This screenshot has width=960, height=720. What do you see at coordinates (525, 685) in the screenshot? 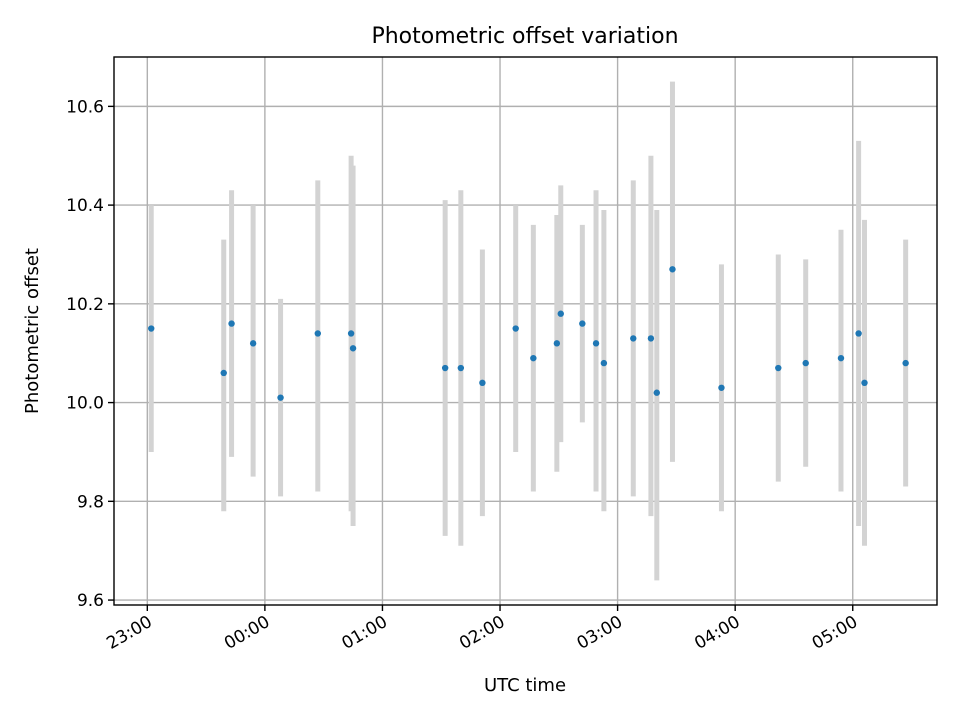
I see `x-axis-label: UTC time` at bounding box center [525, 685].